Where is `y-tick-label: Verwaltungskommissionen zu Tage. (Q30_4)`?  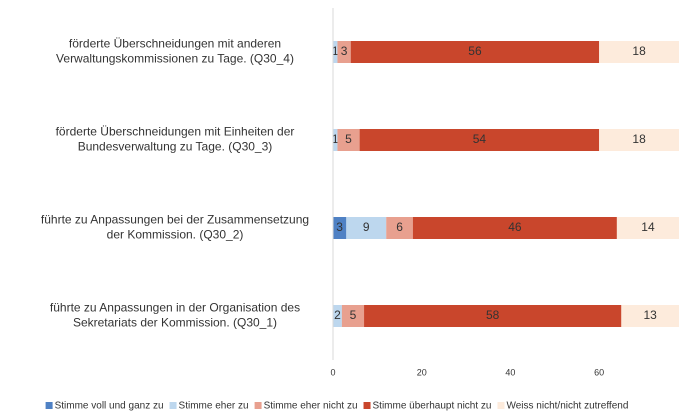 y-tick-label: Verwaltungskommissionen zu Tage. (Q30_4) is located at coordinates (175, 59).